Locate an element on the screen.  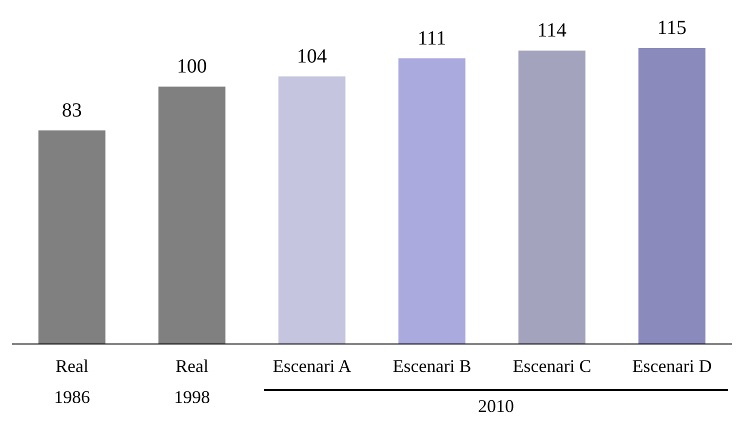
x-tick-label: Escenari A is located at coordinates (312, 366).